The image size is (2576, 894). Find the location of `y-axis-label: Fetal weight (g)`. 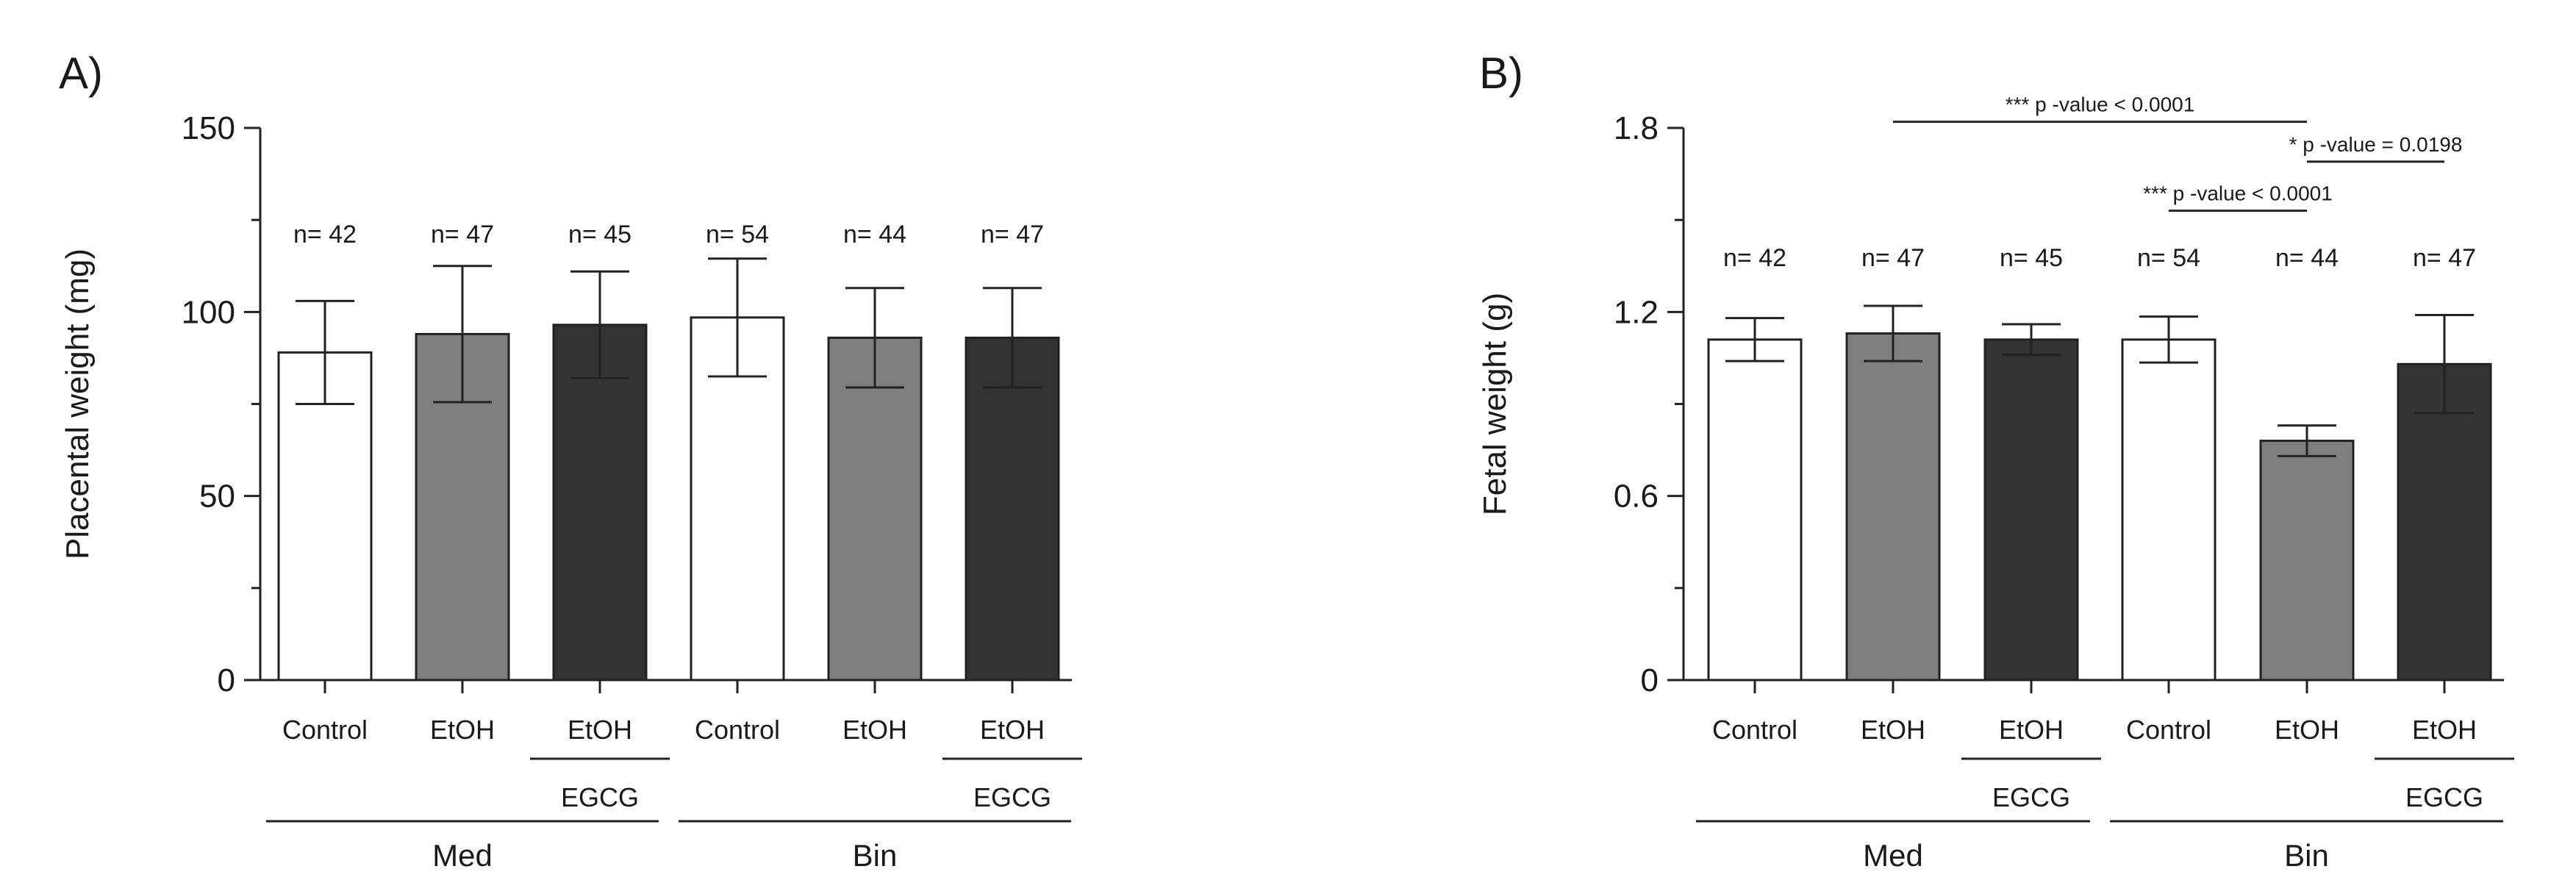

y-axis-label: Fetal weight (g) is located at coordinates (1495, 404).